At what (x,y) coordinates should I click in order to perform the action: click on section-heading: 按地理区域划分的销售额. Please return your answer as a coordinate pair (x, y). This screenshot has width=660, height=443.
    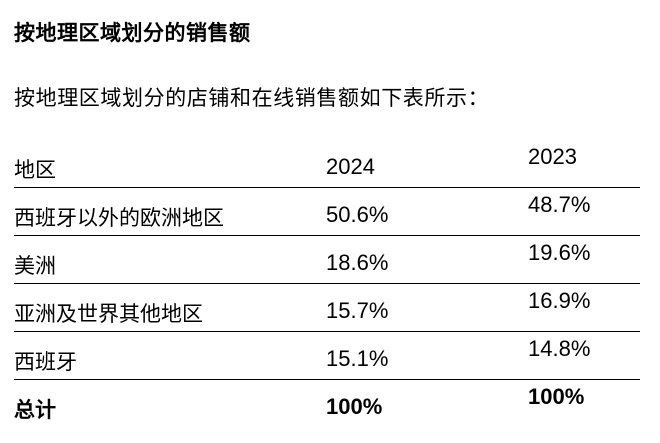
    Looking at the image, I should click on (132, 33).